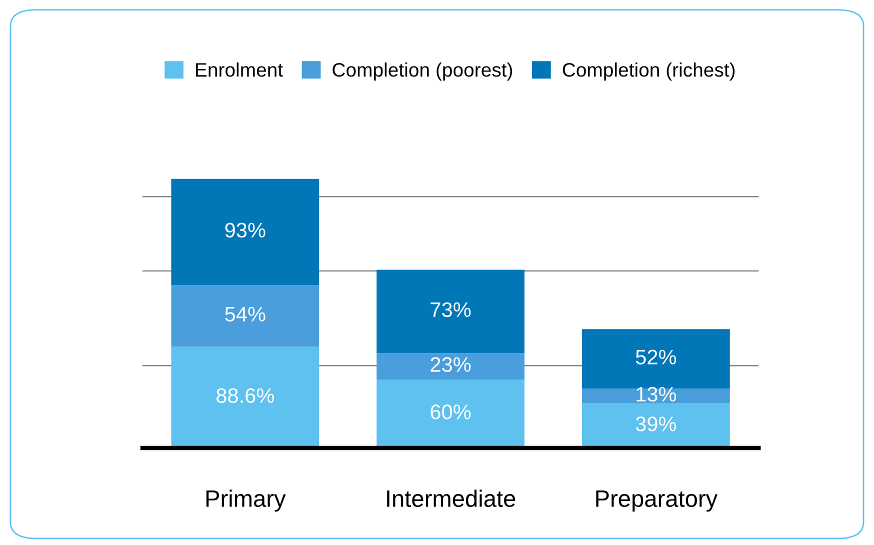 The image size is (874, 545). I want to click on legend-label: Completion (poorest), so click(422, 71).